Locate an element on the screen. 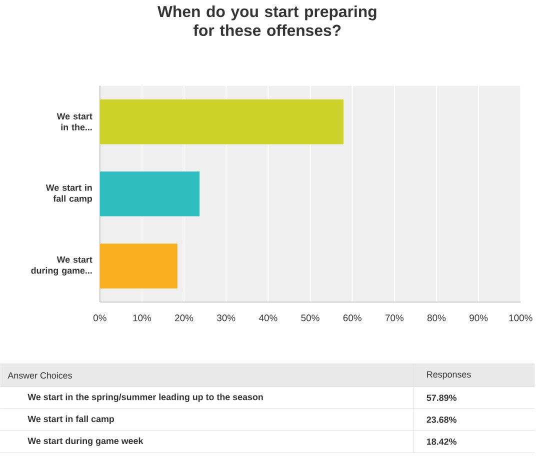  x-tick-label: 30% is located at coordinates (226, 318).